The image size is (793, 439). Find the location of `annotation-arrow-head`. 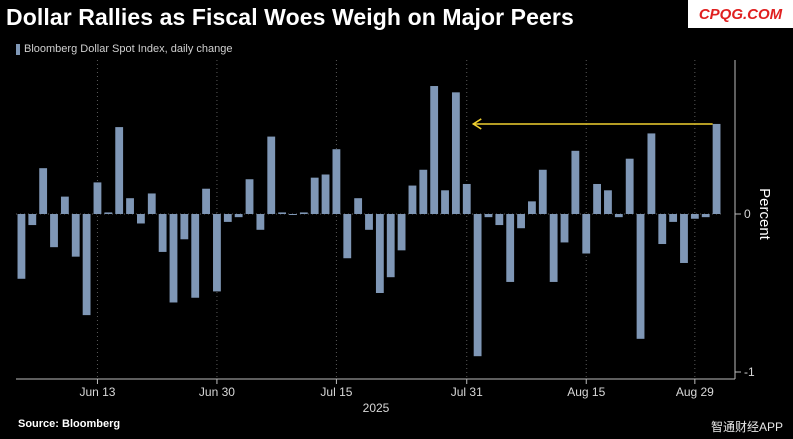

annotation-arrow-head is located at coordinates (476, 124).